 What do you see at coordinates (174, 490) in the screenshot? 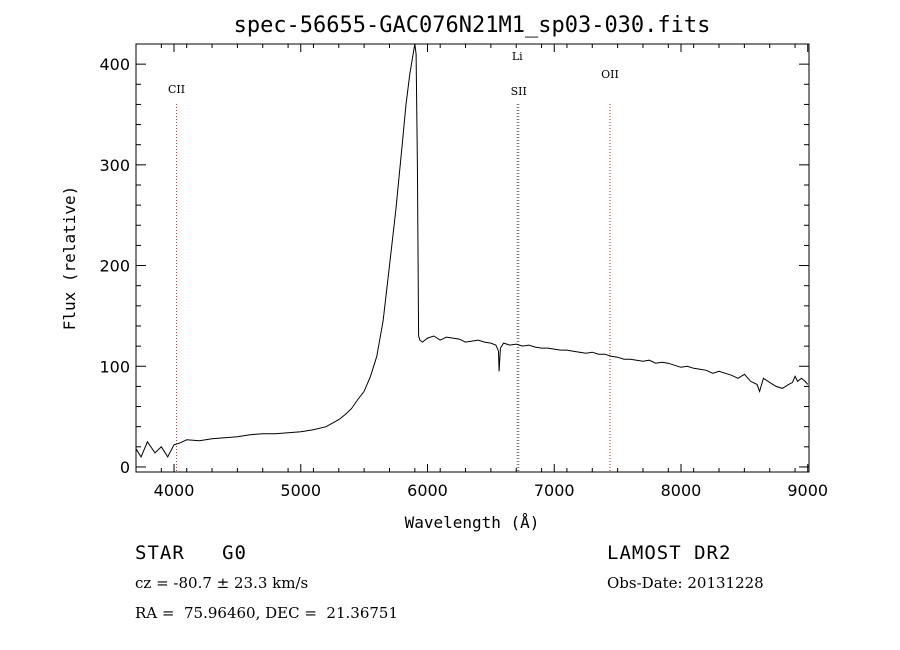
I see `x-tick-label: 4000` at bounding box center [174, 490].